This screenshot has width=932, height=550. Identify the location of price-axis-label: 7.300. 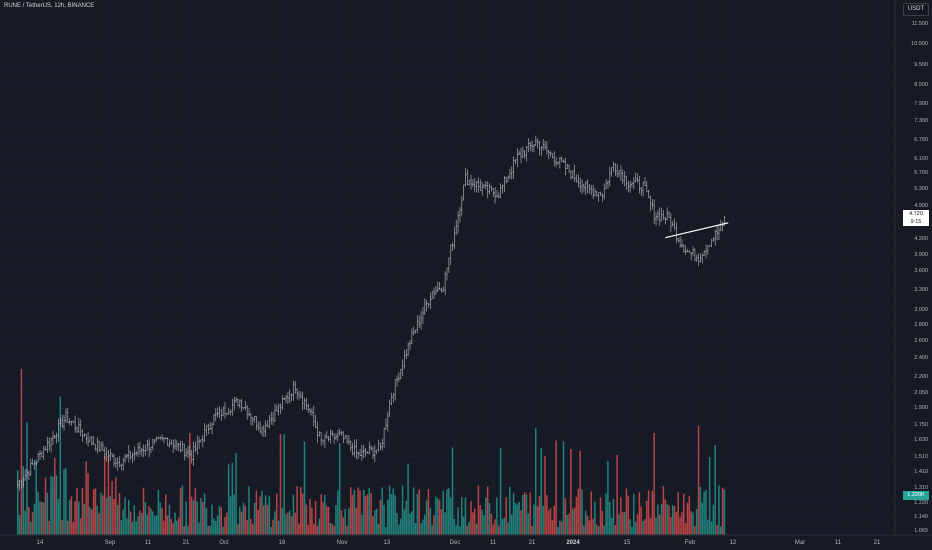
(921, 121).